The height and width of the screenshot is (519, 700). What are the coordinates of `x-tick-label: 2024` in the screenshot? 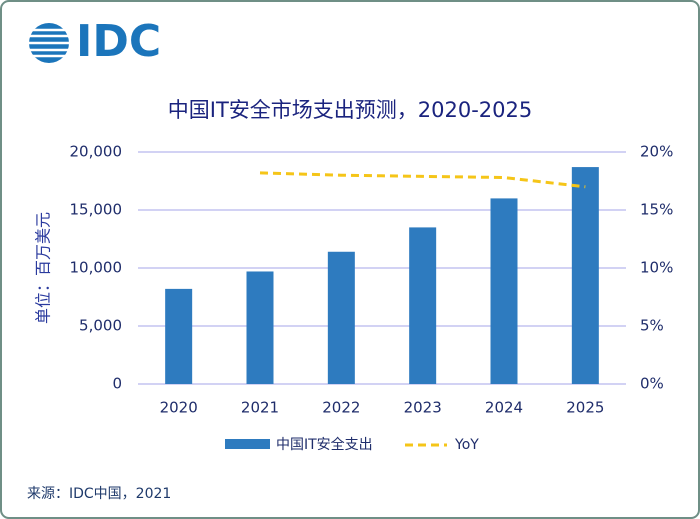 It's located at (504, 408).